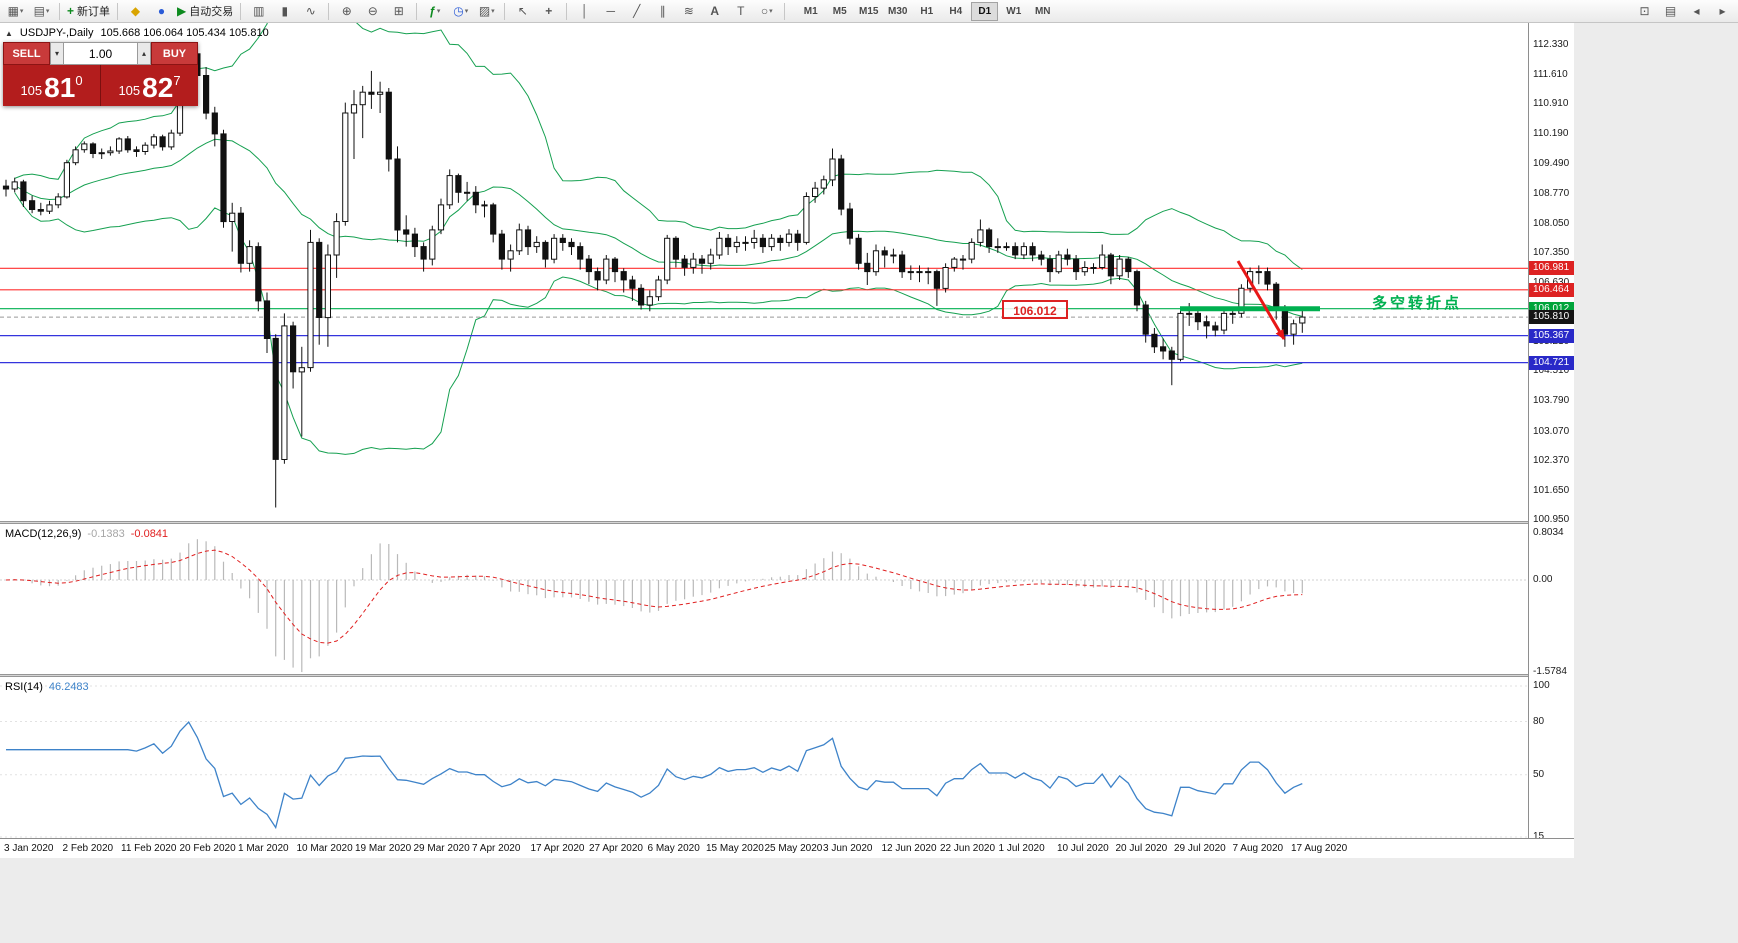 This screenshot has height=943, width=1738. Describe the element at coordinates (1551, 371) in the screenshot. I see `price-tick: 104.510` at that location.